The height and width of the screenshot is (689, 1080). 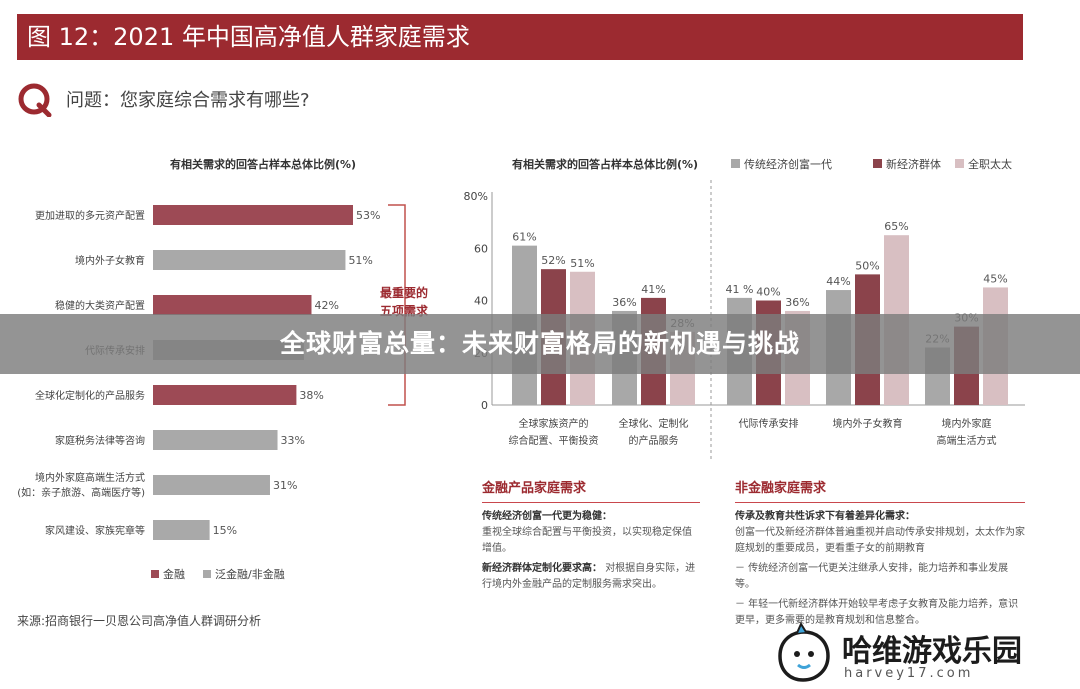 What do you see at coordinates (582, 263) in the screenshot?
I see `bar-label-0-2: 51%` at bounding box center [582, 263].